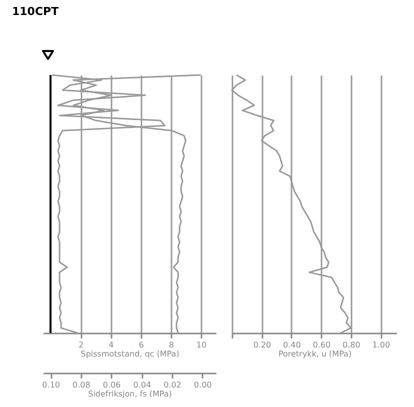 This screenshot has height=407, width=414. I want to click on chart-title: 110CPT, so click(35, 11).